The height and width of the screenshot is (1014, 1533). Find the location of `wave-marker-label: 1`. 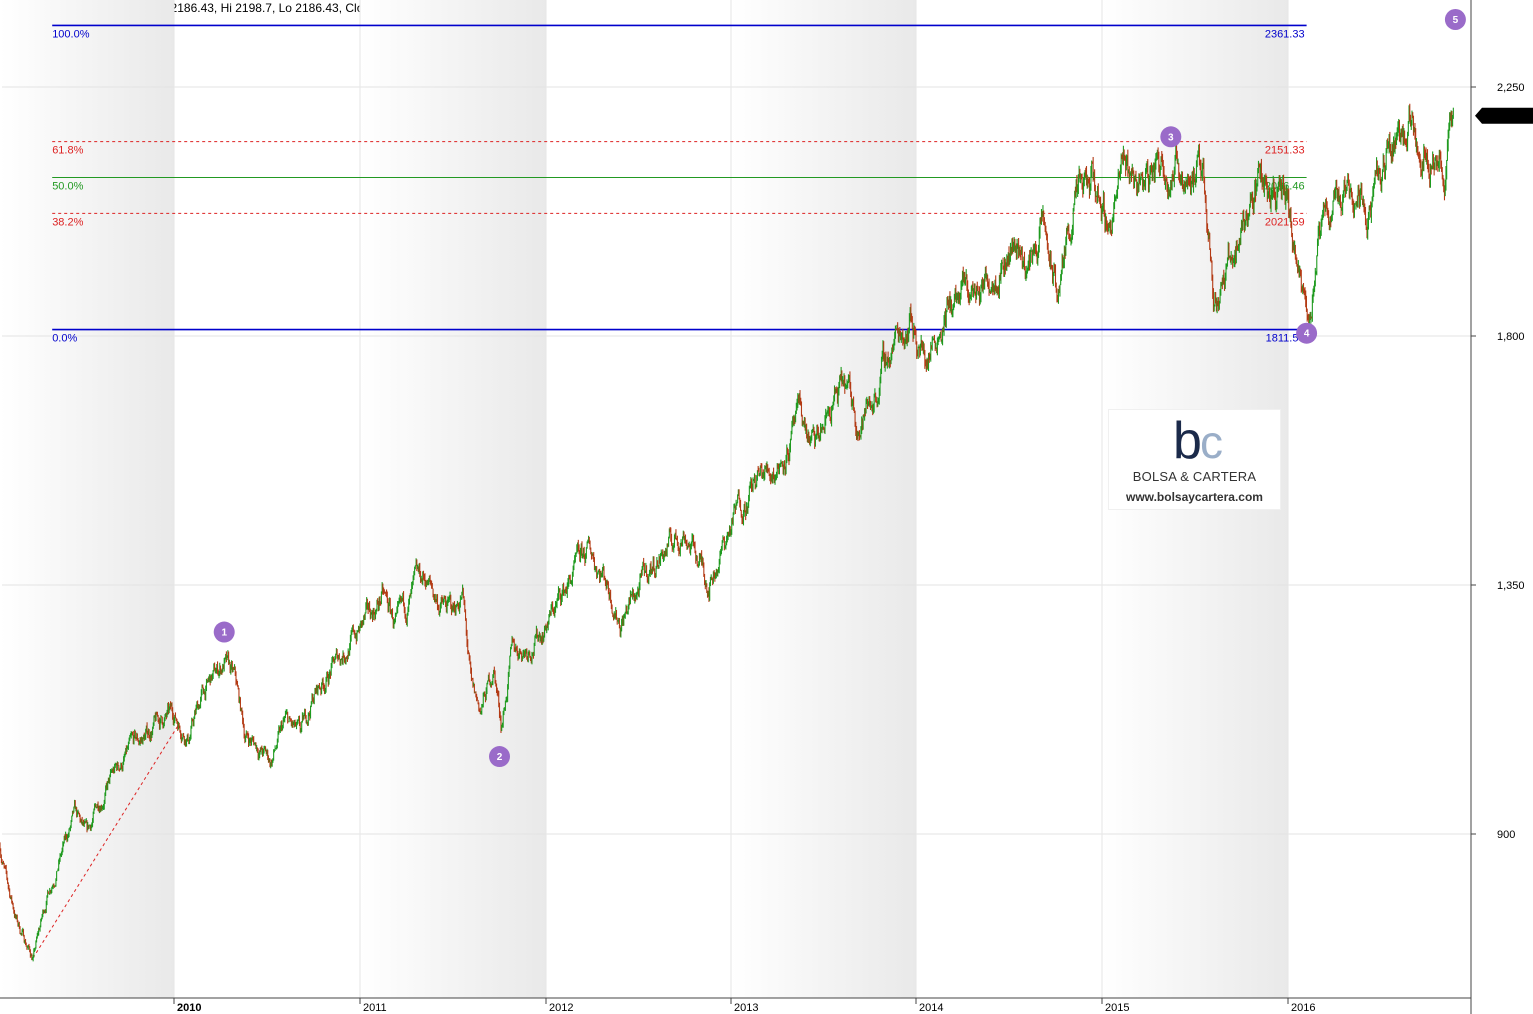

wave-marker-label: 1 is located at coordinates (224, 633).